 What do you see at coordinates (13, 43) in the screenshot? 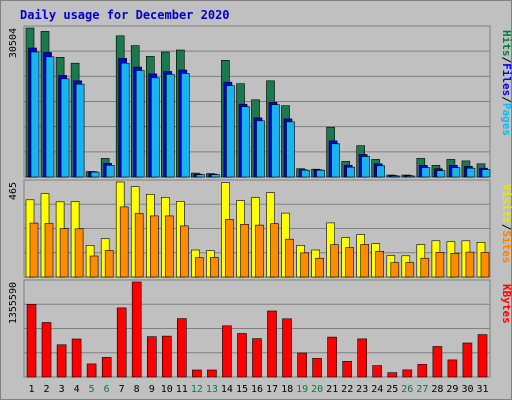
I see `y-max-label: 30504` at bounding box center [13, 43].